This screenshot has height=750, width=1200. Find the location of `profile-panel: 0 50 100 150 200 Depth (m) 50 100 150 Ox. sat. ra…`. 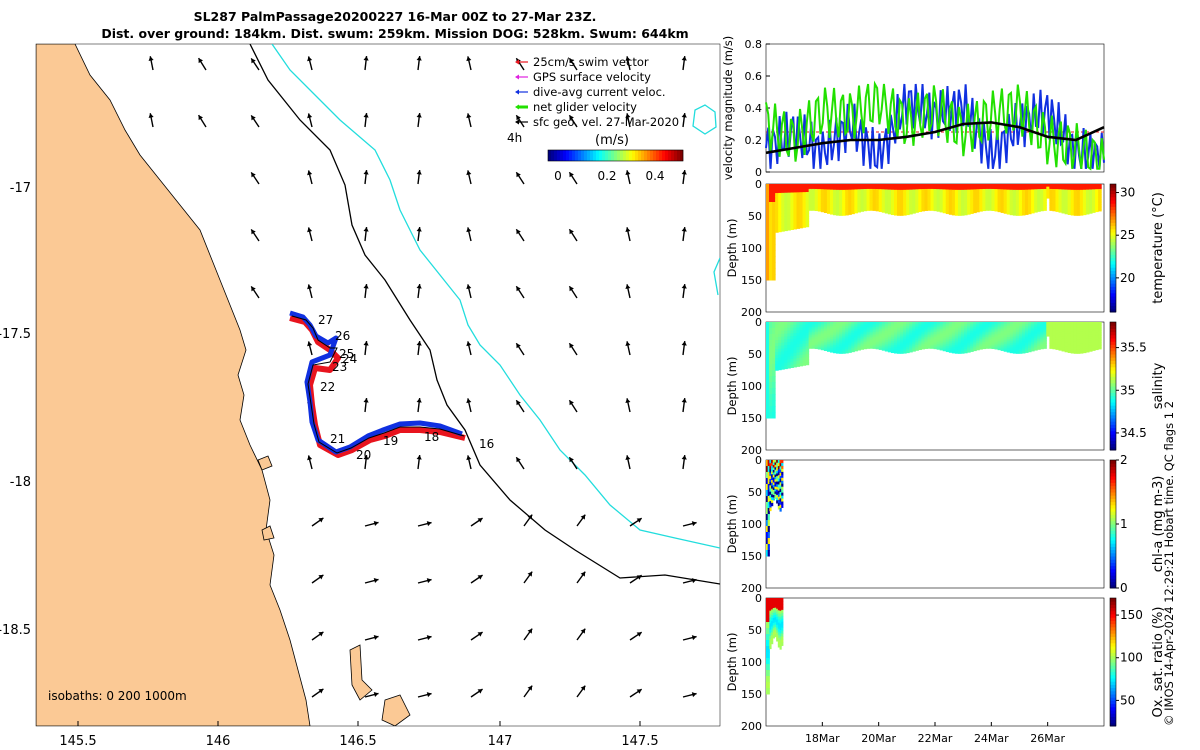

profile-panel: 0 50 100 150 200 Depth (m) 50 100 150 Ox. sat. ra… is located at coordinates (945, 668).